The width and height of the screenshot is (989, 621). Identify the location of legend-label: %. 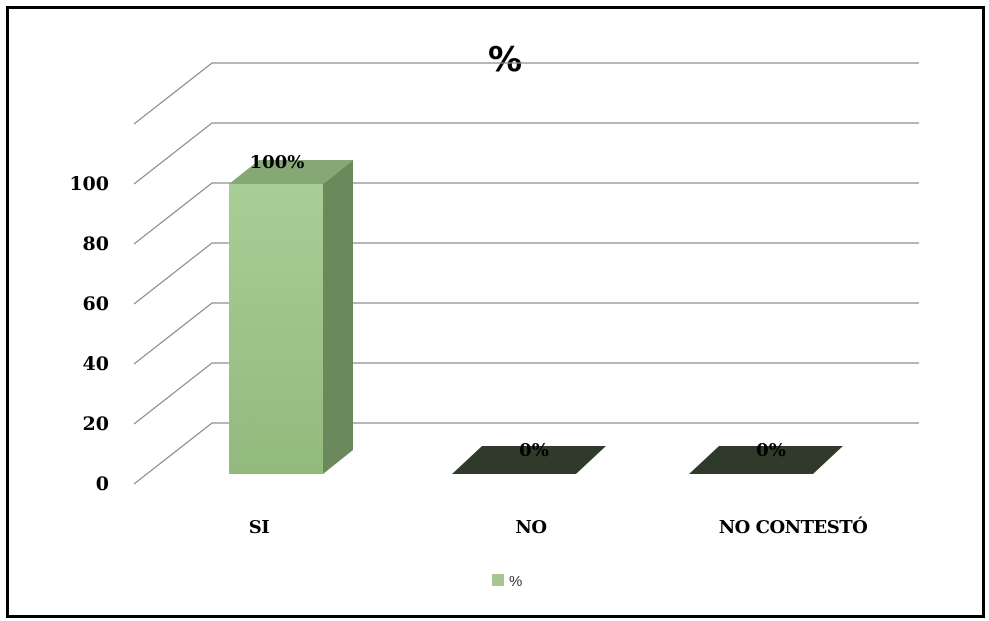
(515, 581).